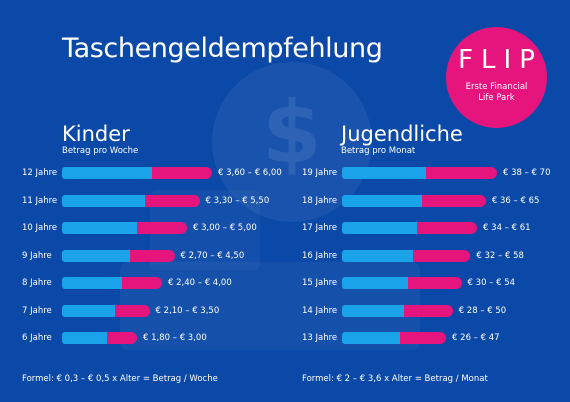 Image resolution: width=570 pixels, height=402 pixels. Describe the element at coordinates (40, 228) in the screenshot. I see `kinder-age-label: 10 Jahre` at that location.